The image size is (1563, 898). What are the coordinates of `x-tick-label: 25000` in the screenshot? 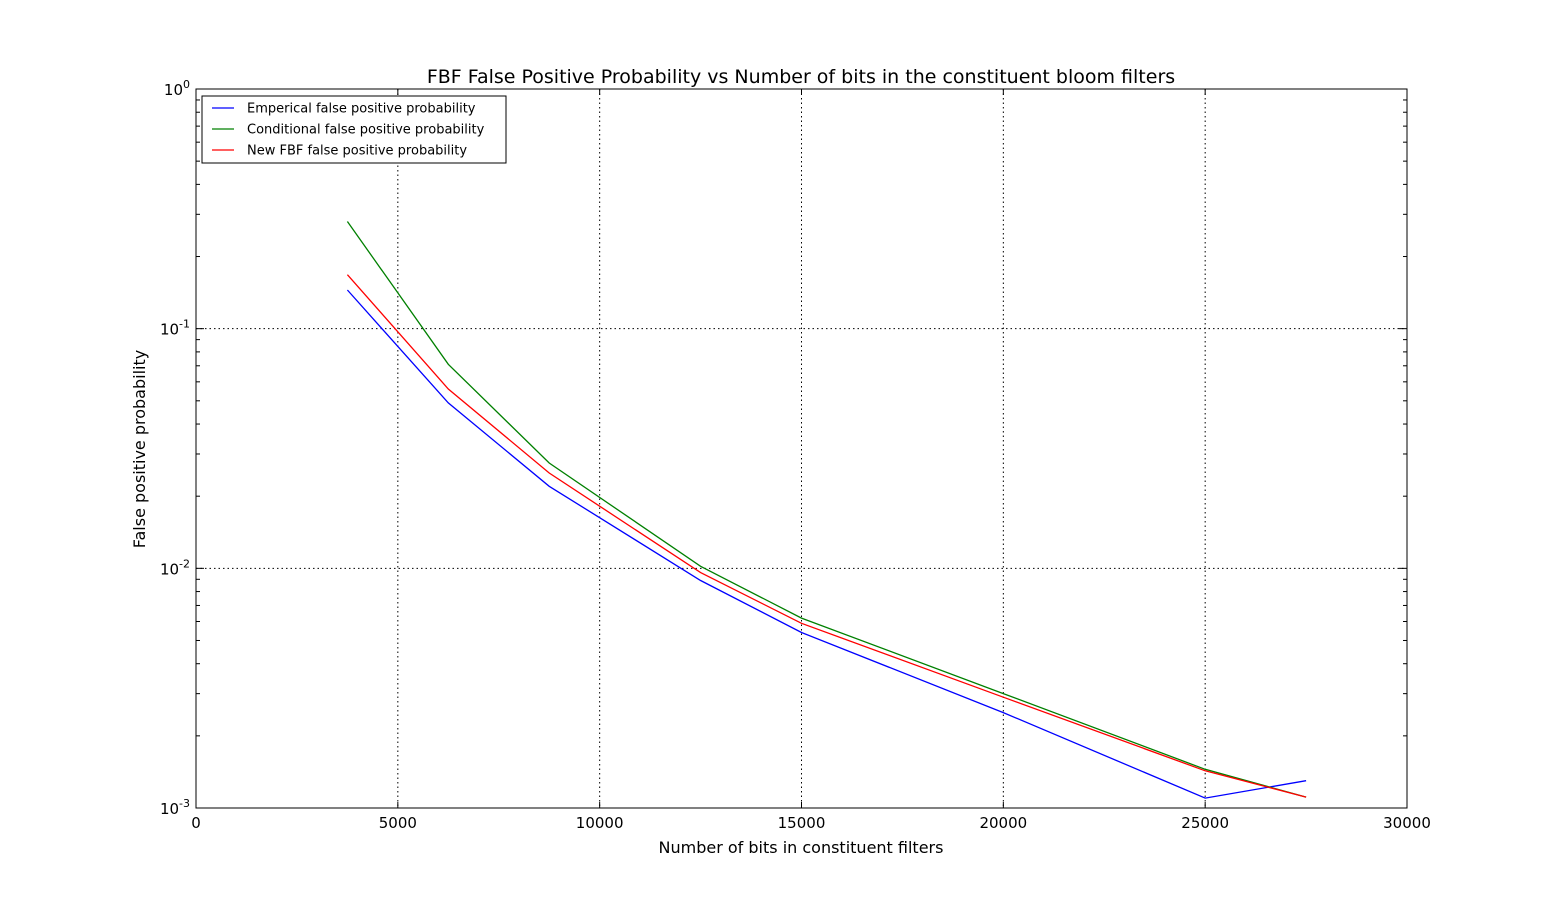 It's located at (1205, 823).